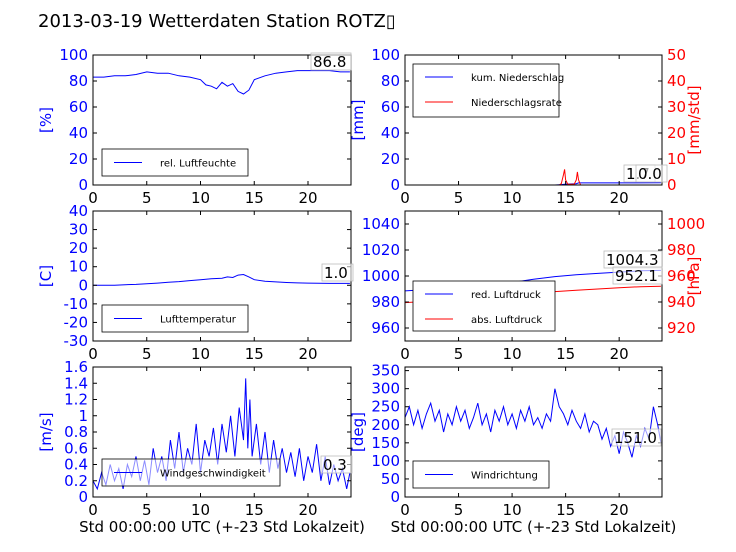 The height and width of the screenshot is (552, 736). Describe the element at coordinates (385, 328) in the screenshot. I see `y-tick-label: 960` at that location.